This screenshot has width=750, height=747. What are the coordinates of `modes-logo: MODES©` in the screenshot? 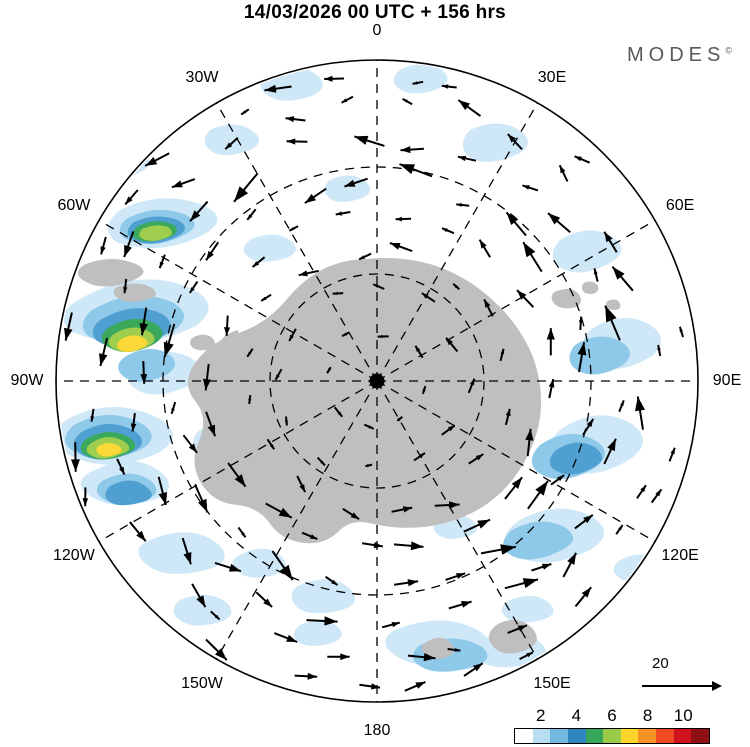 It's located at (679, 55).